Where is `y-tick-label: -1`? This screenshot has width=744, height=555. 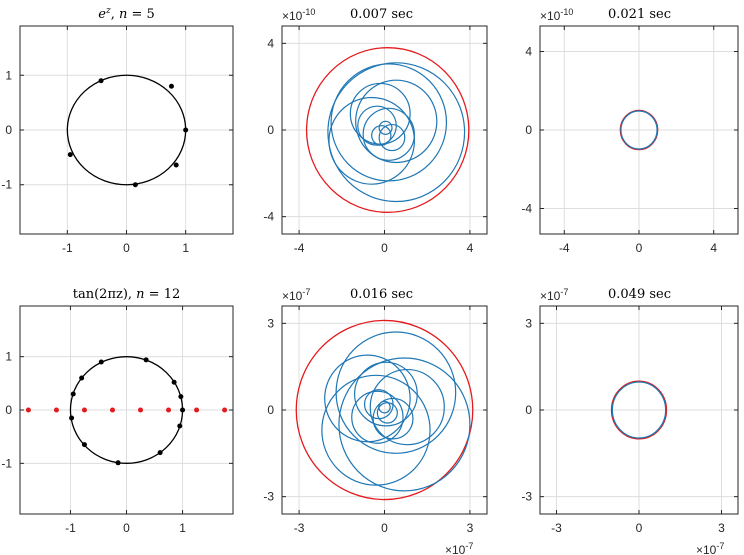 y-tick-label: -1 is located at coordinates (6, 185).